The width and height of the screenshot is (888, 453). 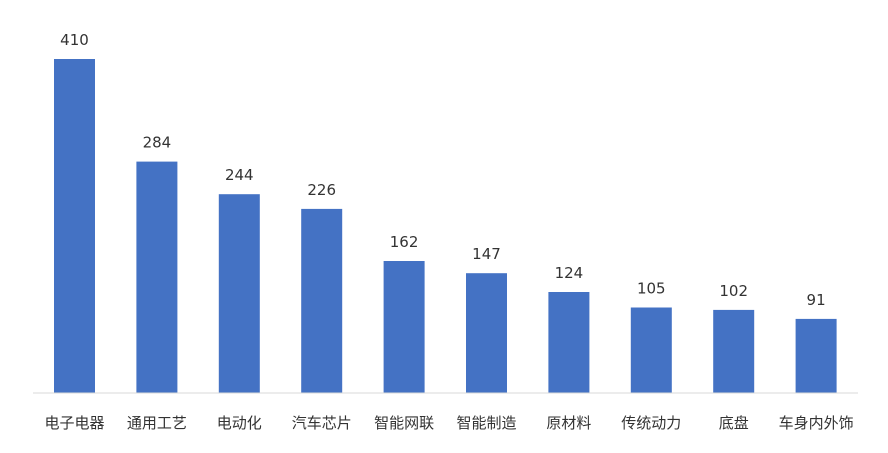 What do you see at coordinates (404, 423) in the screenshot?
I see `category-label: 智能网联` at bounding box center [404, 423].